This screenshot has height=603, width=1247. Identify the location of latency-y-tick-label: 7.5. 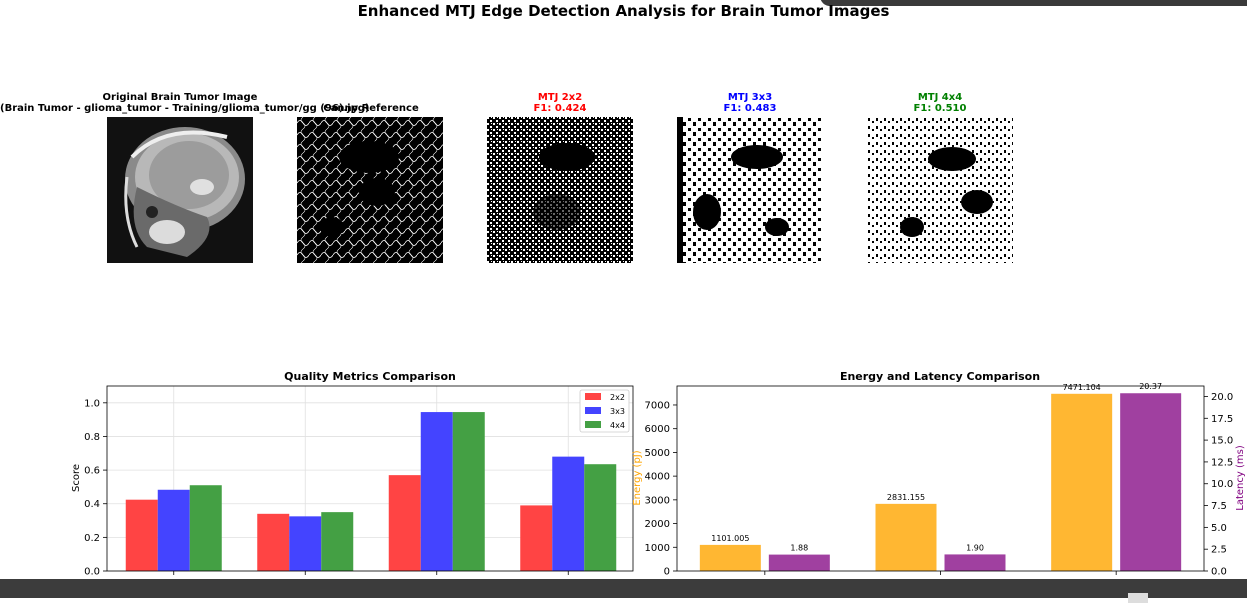
(1219, 506).